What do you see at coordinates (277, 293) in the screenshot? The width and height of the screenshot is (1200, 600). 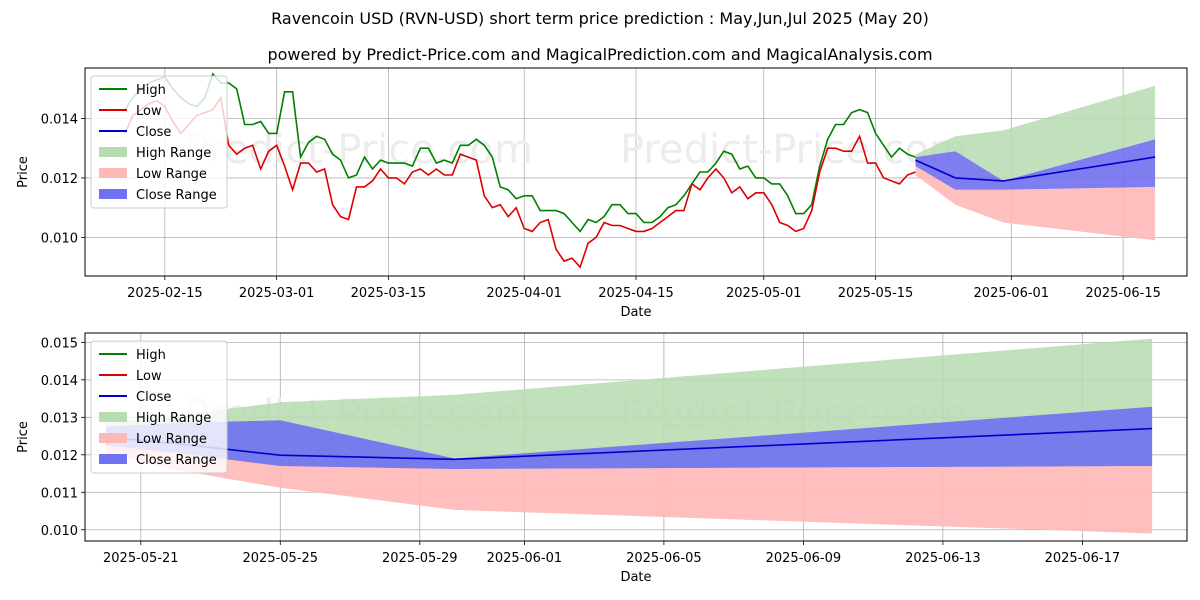 I see `x-tick-label: 2025-03-01` at bounding box center [277, 293].